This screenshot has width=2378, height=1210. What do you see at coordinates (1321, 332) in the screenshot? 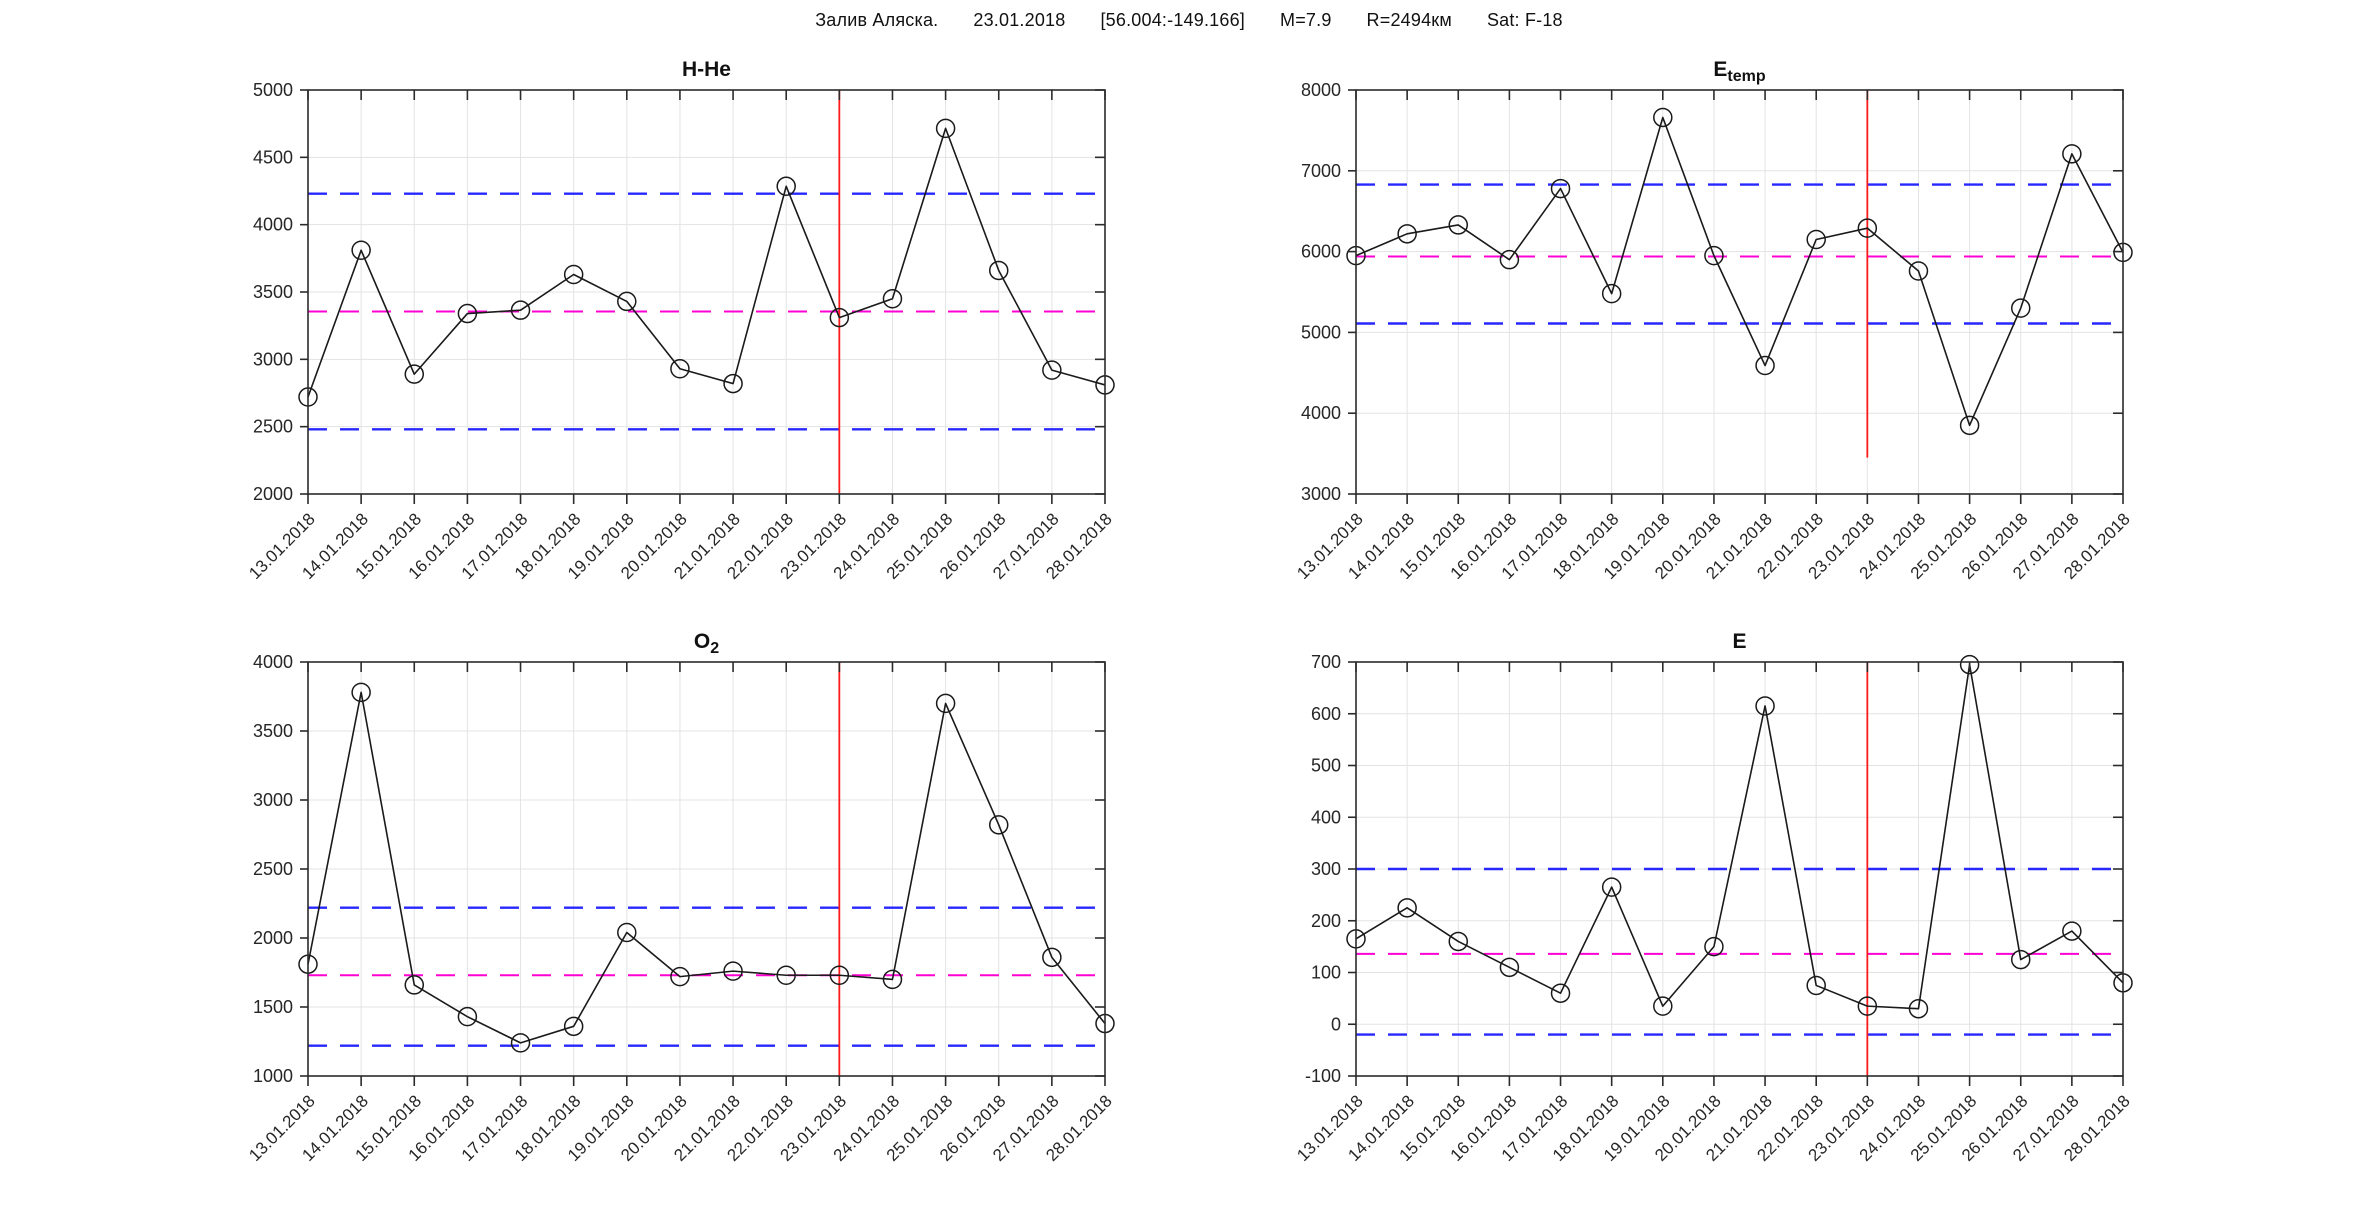
I see `y-tick-label: 5000` at bounding box center [1321, 332].